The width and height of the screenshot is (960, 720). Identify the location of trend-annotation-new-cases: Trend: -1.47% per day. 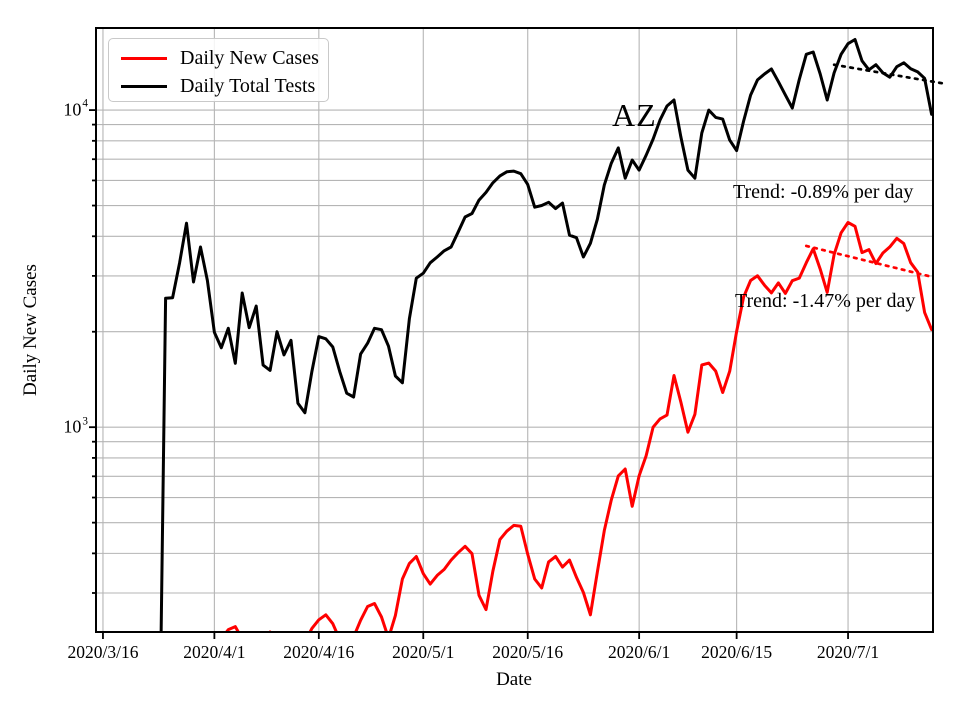
(825, 301).